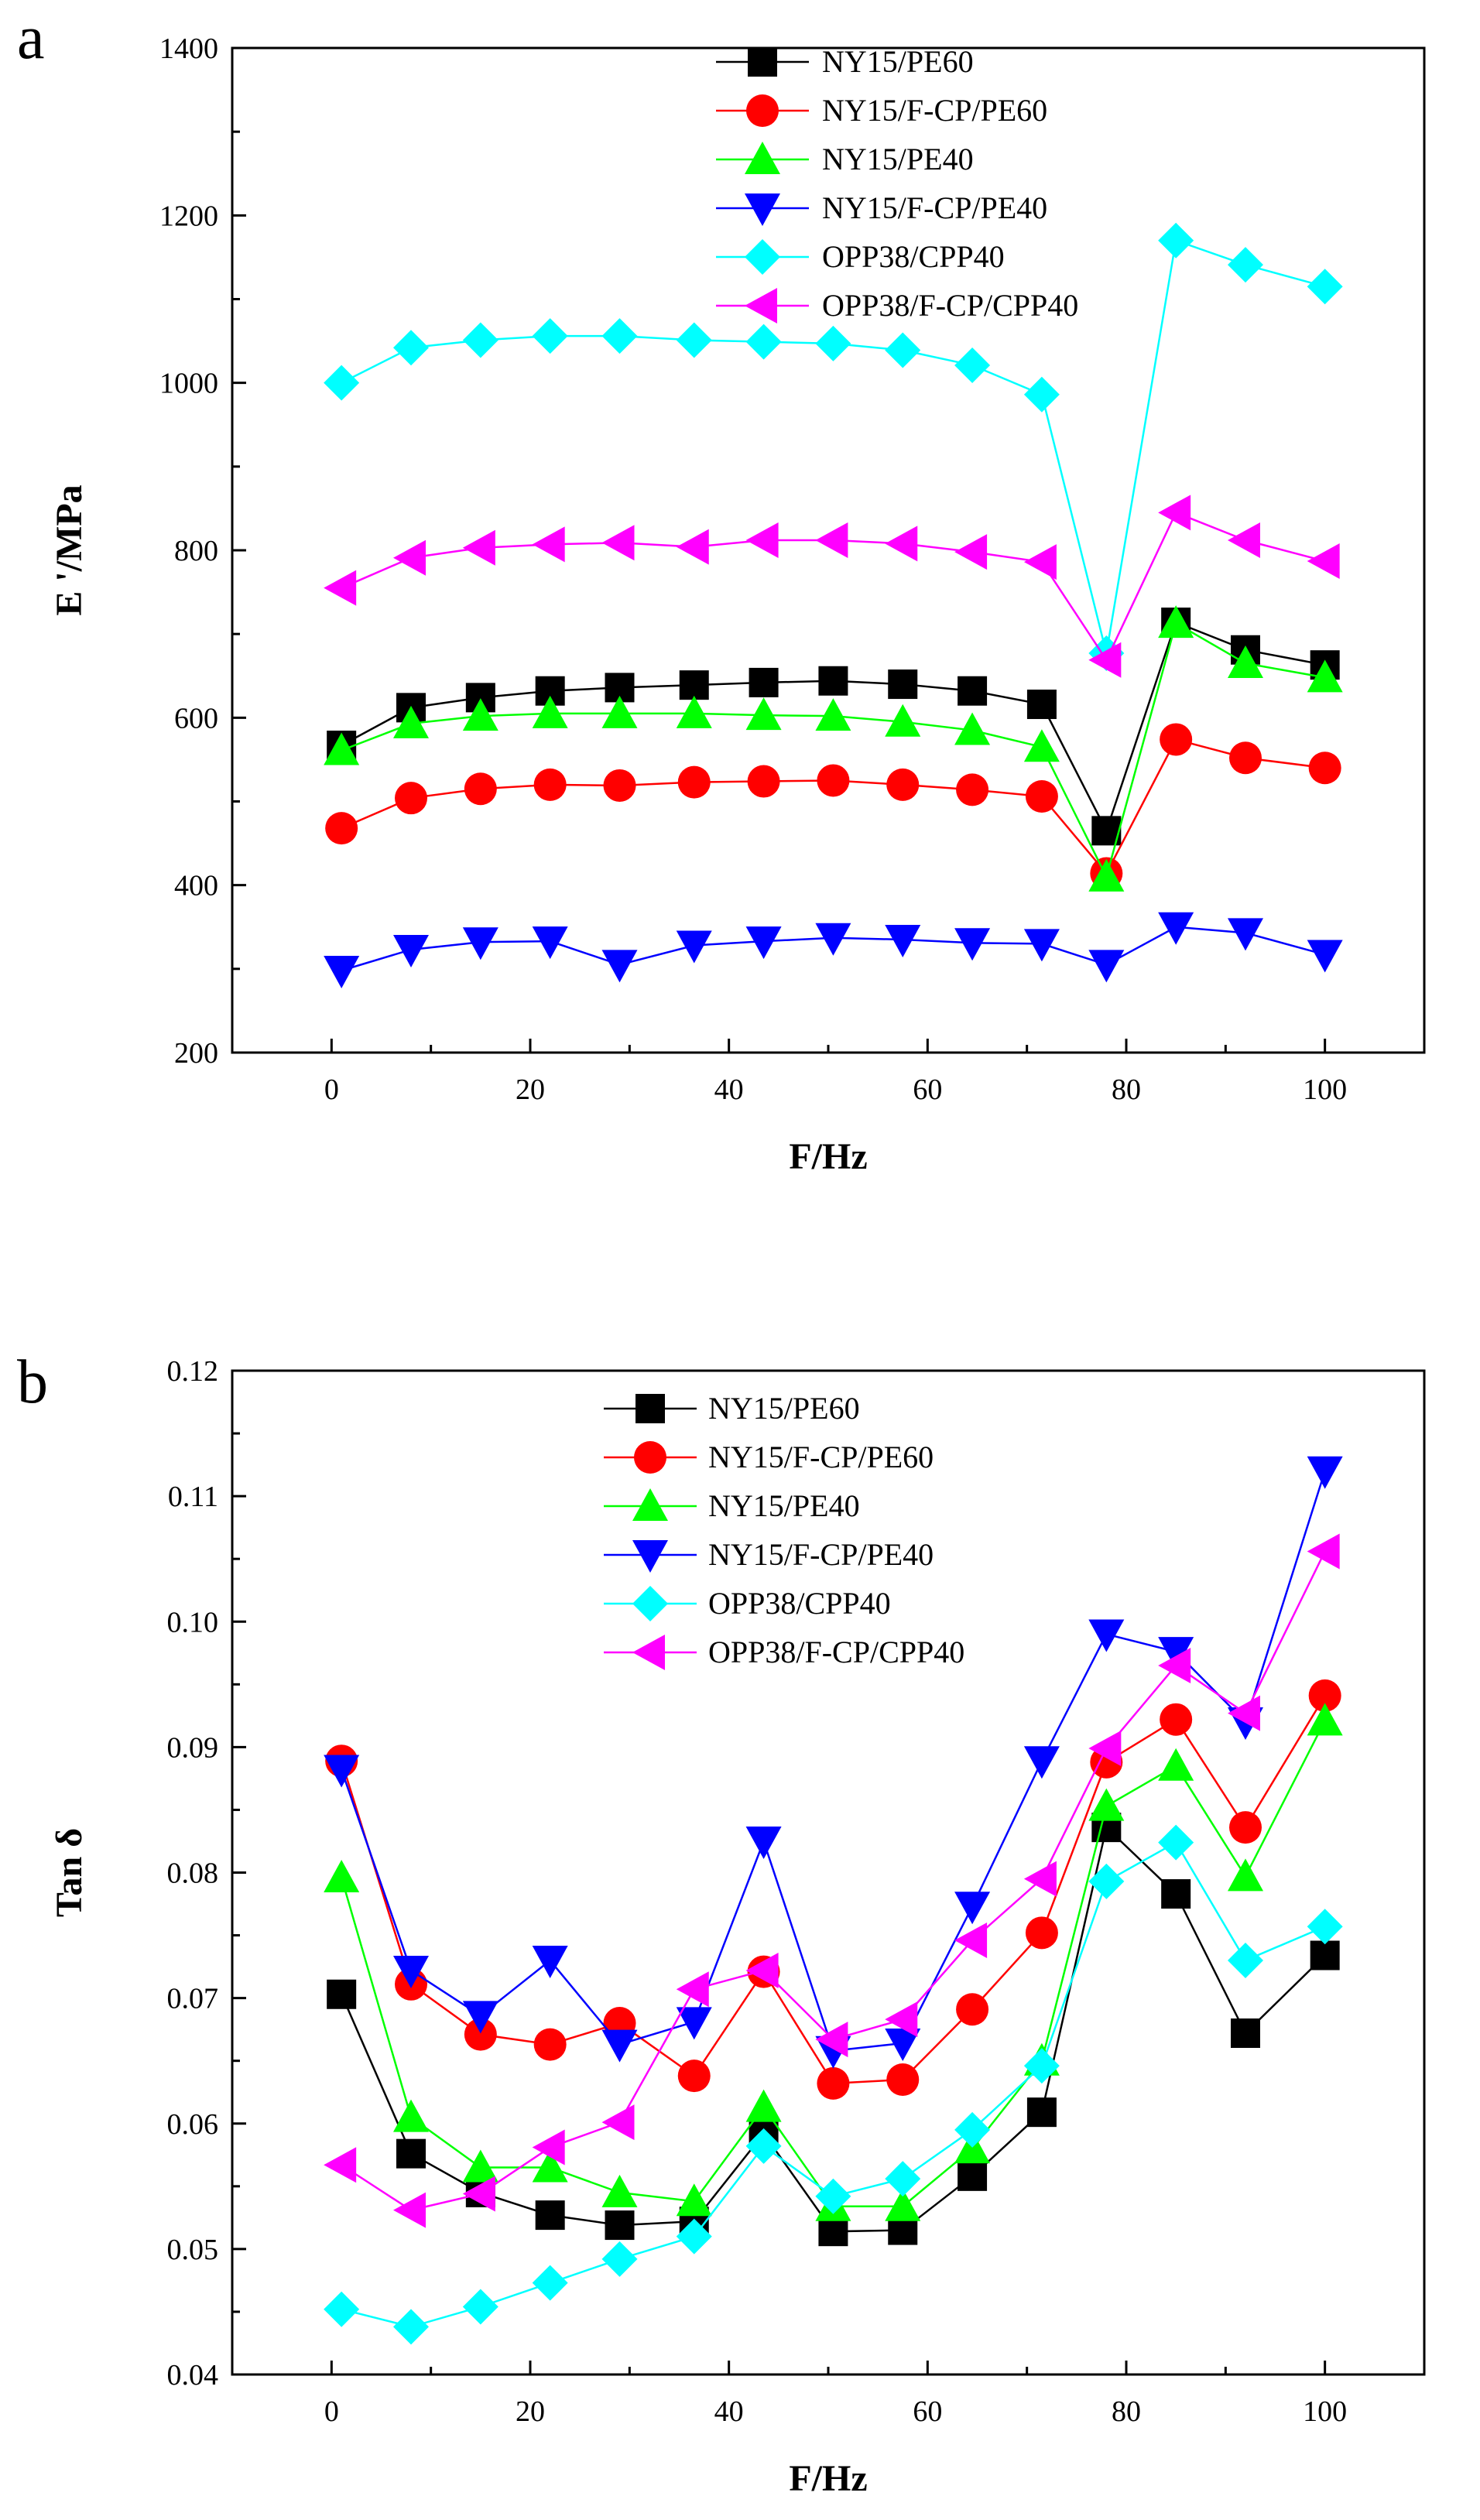  I want to click on panel-letter: b, so click(32, 1382).